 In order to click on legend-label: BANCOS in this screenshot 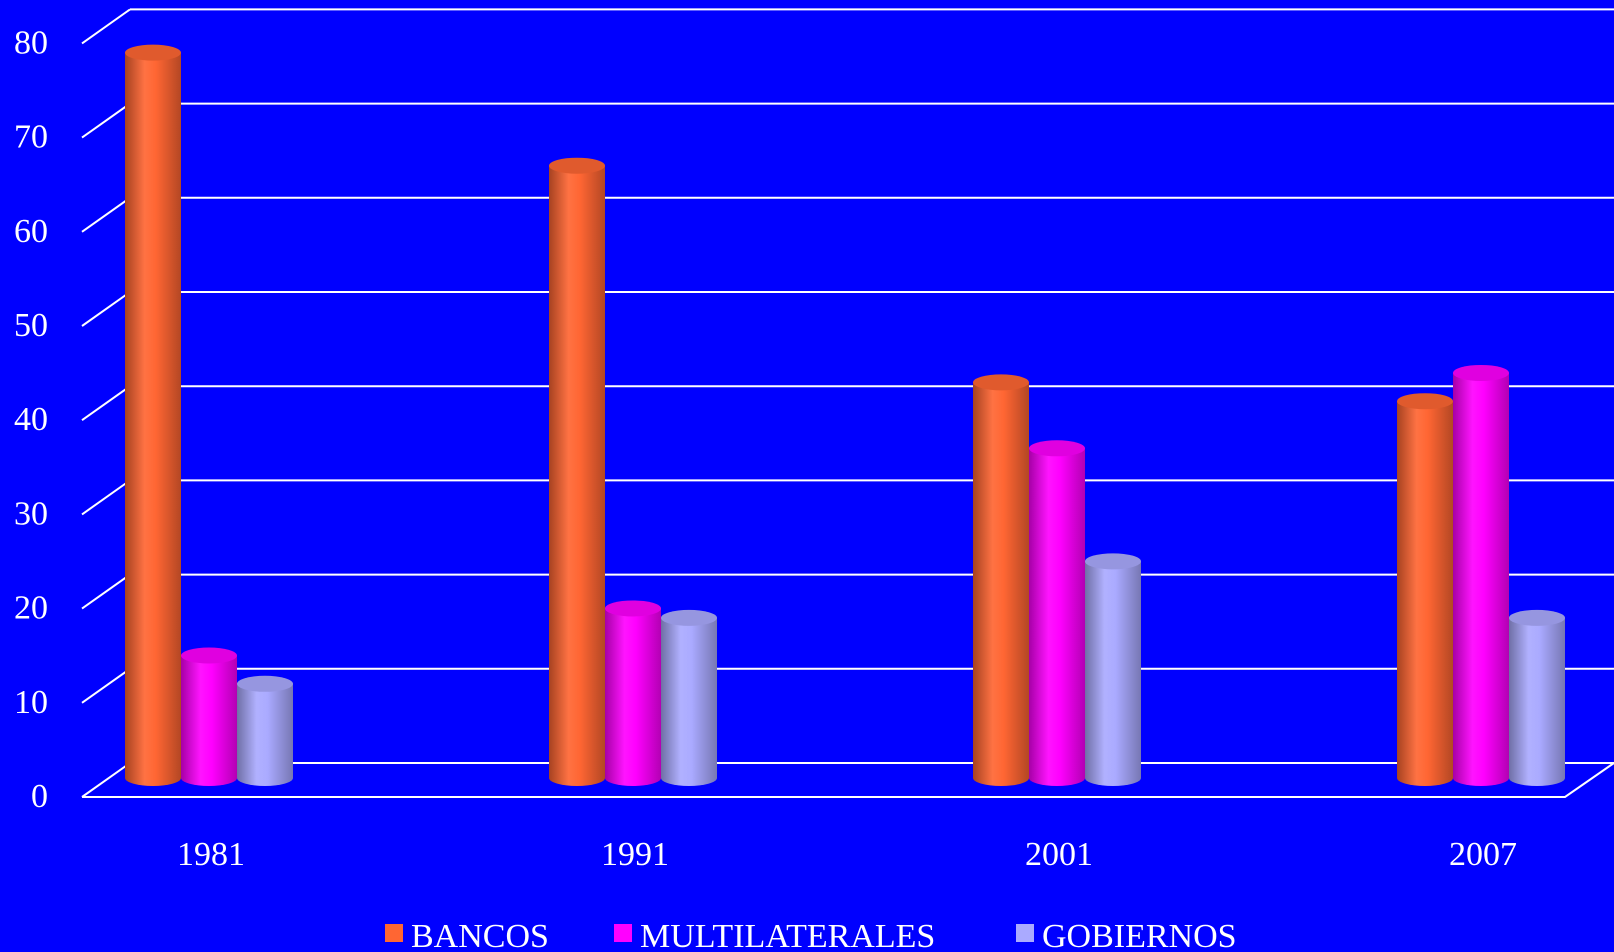, I will do `click(480, 935)`.